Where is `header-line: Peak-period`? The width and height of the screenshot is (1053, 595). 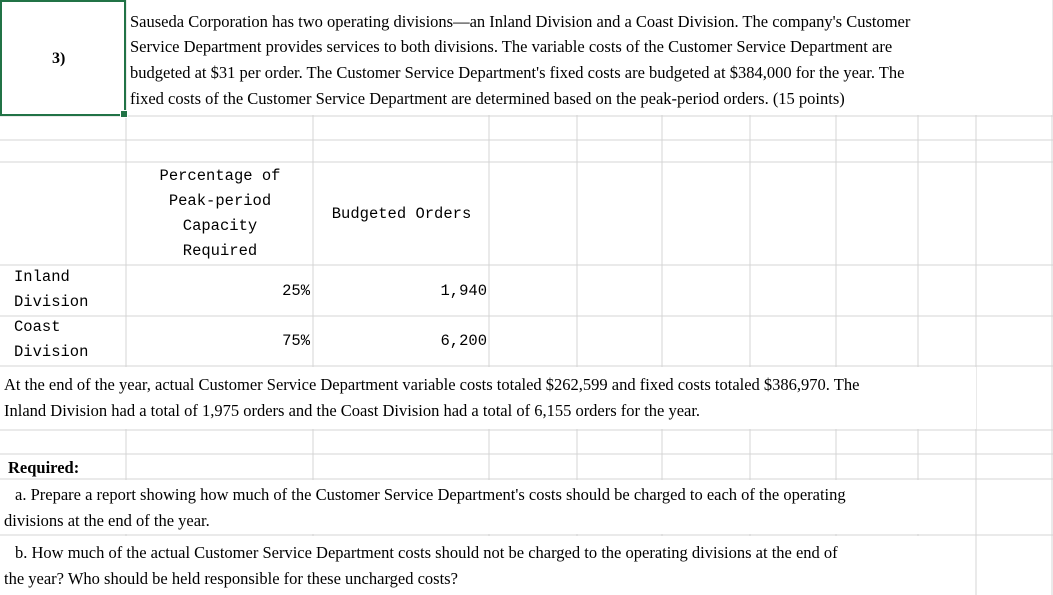
header-line: Peak-period is located at coordinates (220, 201).